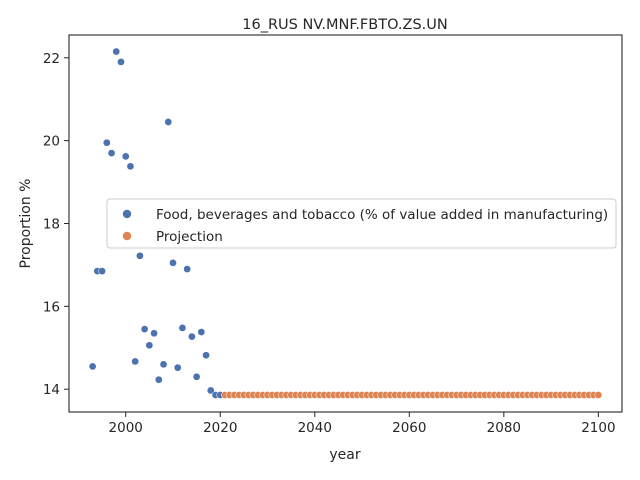  I want to click on legend-marker-food-beverages-tobacco, so click(127, 214).